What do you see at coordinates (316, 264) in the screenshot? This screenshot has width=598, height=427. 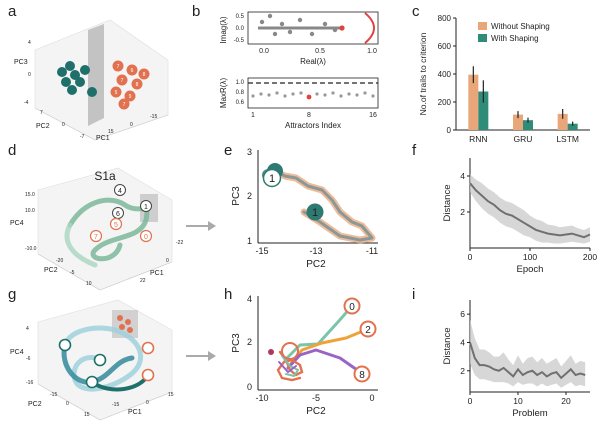 I see `xlabel-pc2: PC2` at bounding box center [316, 264].